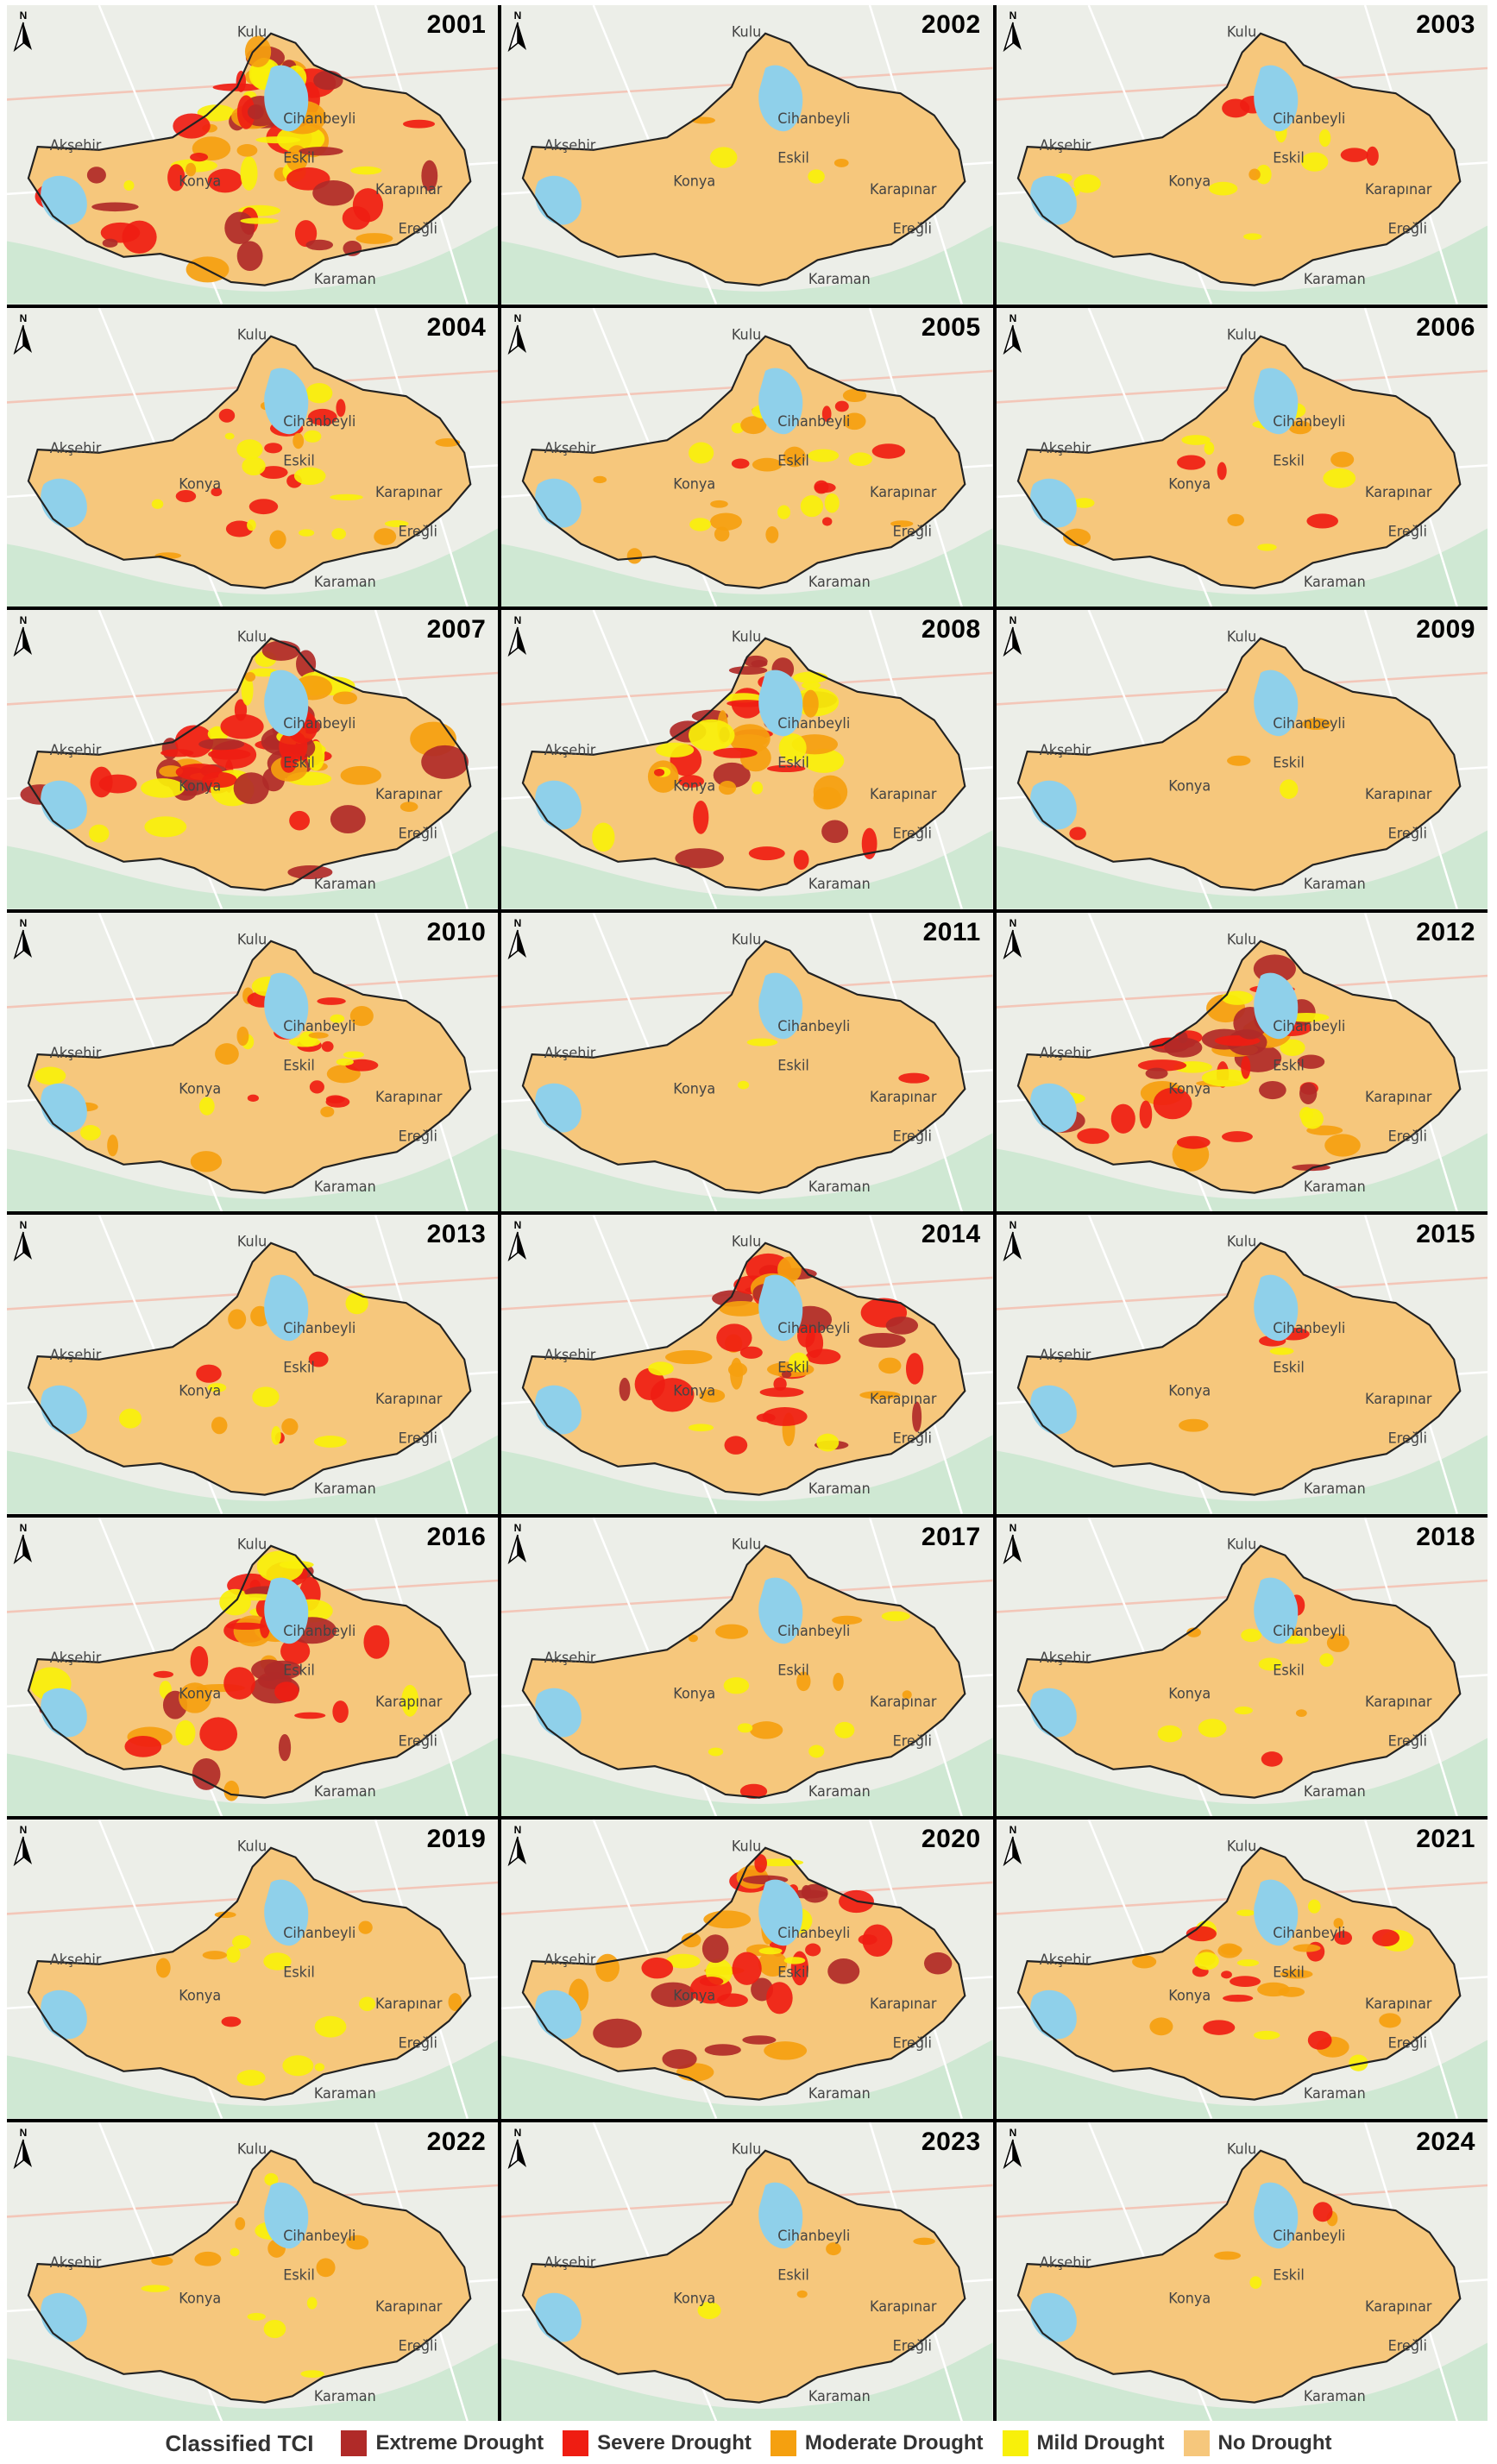 The height and width of the screenshot is (2464, 1497). Describe the element at coordinates (457, 630) in the screenshot. I see `year-label: 2007` at that location.